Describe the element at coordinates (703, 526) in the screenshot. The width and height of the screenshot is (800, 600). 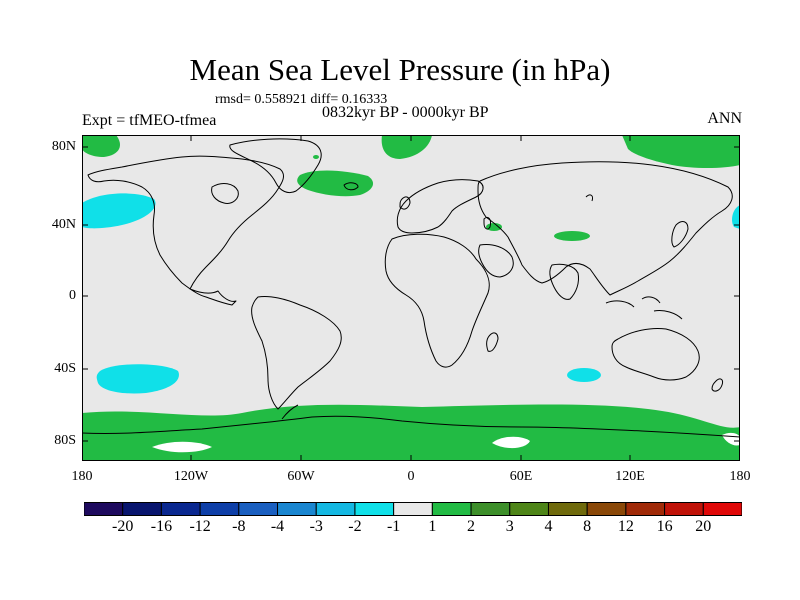
I see `colorbar-label: 20` at that location.